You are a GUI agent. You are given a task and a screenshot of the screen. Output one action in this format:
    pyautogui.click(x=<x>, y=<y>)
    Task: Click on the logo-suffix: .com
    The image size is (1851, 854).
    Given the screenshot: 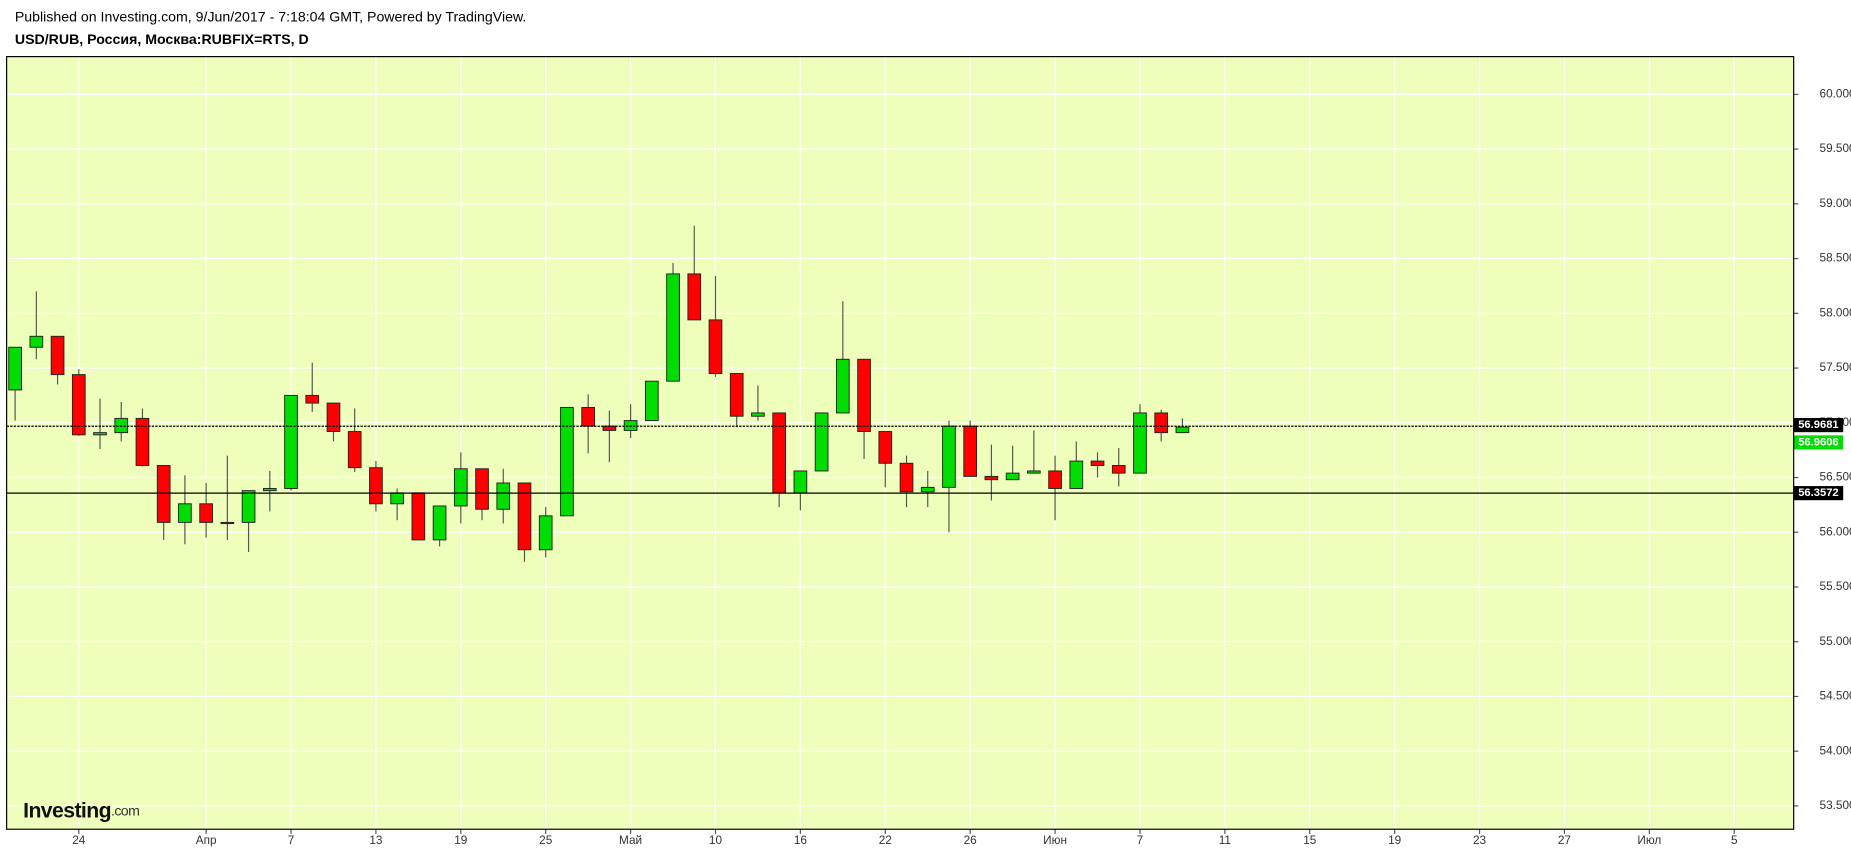 What is the action you would take?
    pyautogui.click(x=125, y=810)
    